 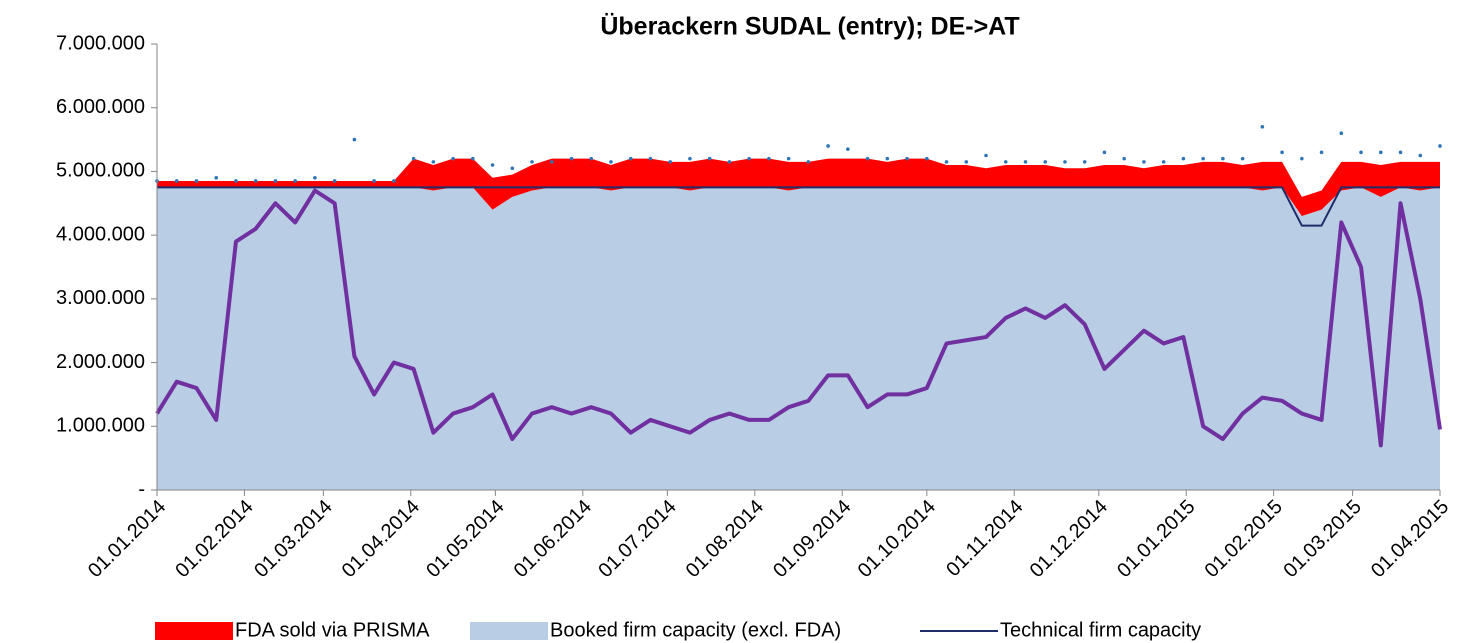 I want to click on x-tick-label: 01.08.2014, so click(x=725, y=539).